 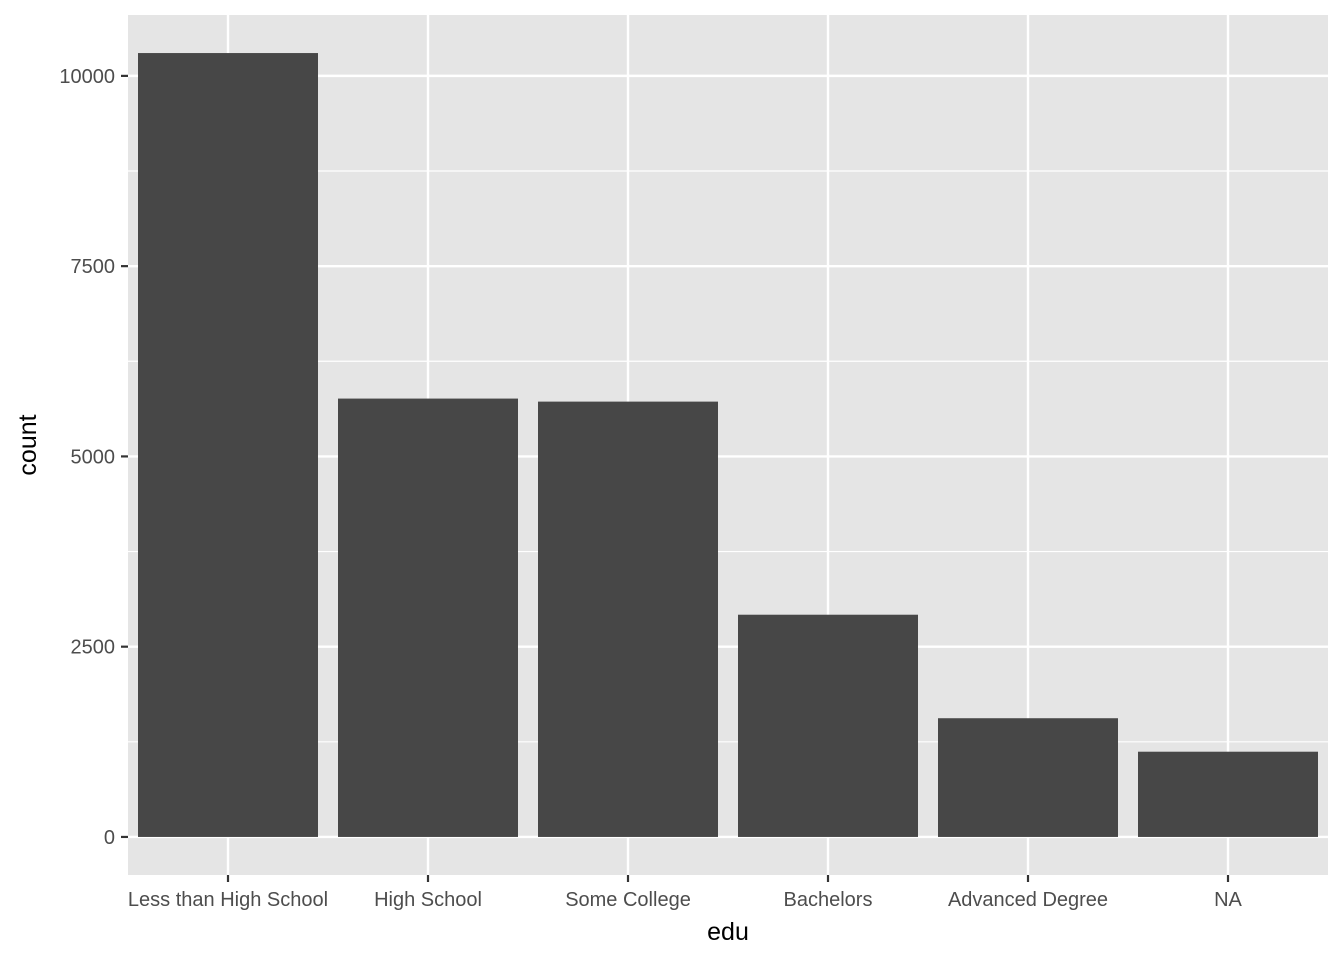 What do you see at coordinates (628, 900) in the screenshot?
I see `x-tick-label: Some College` at bounding box center [628, 900].